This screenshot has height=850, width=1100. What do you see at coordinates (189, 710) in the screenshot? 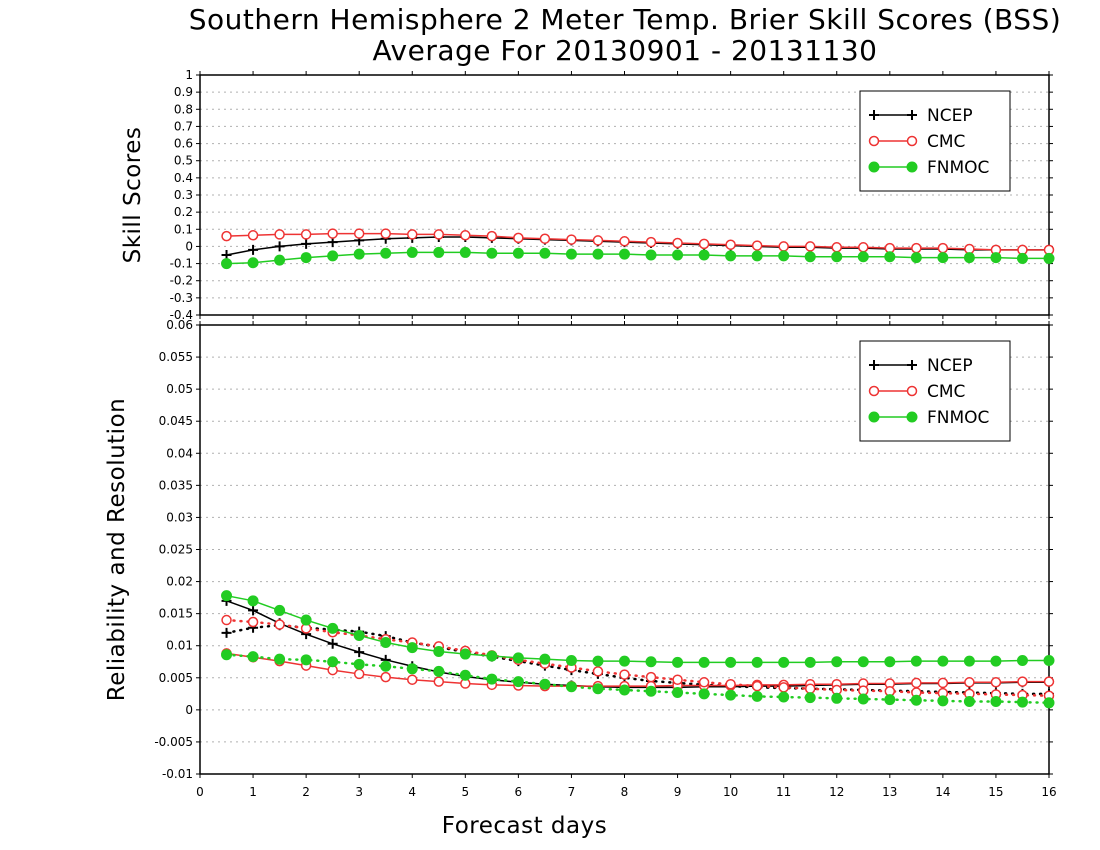
I see `bottom-y-tick-label: 0` at bounding box center [189, 710].